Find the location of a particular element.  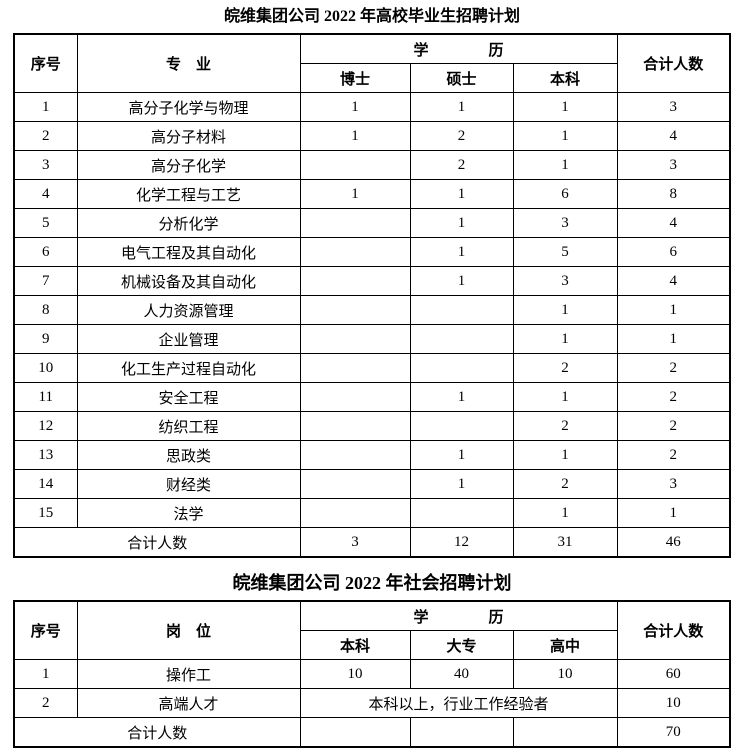

total-row: 合计人数 3 12 31 46 is located at coordinates (372, 542).